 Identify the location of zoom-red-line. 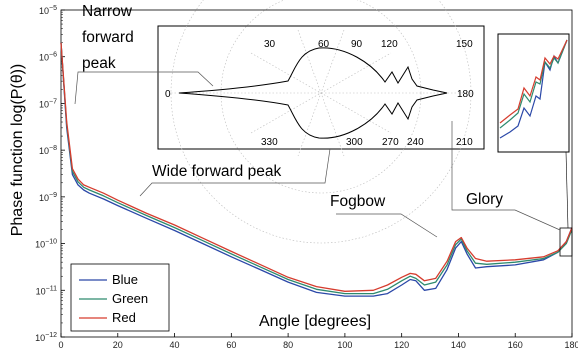
(533, 81).